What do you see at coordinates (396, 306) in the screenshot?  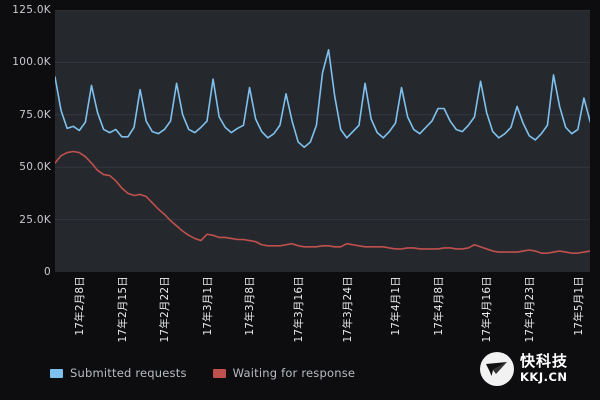 I see `x-axis-label: 17年4月1日` at bounding box center [396, 306].